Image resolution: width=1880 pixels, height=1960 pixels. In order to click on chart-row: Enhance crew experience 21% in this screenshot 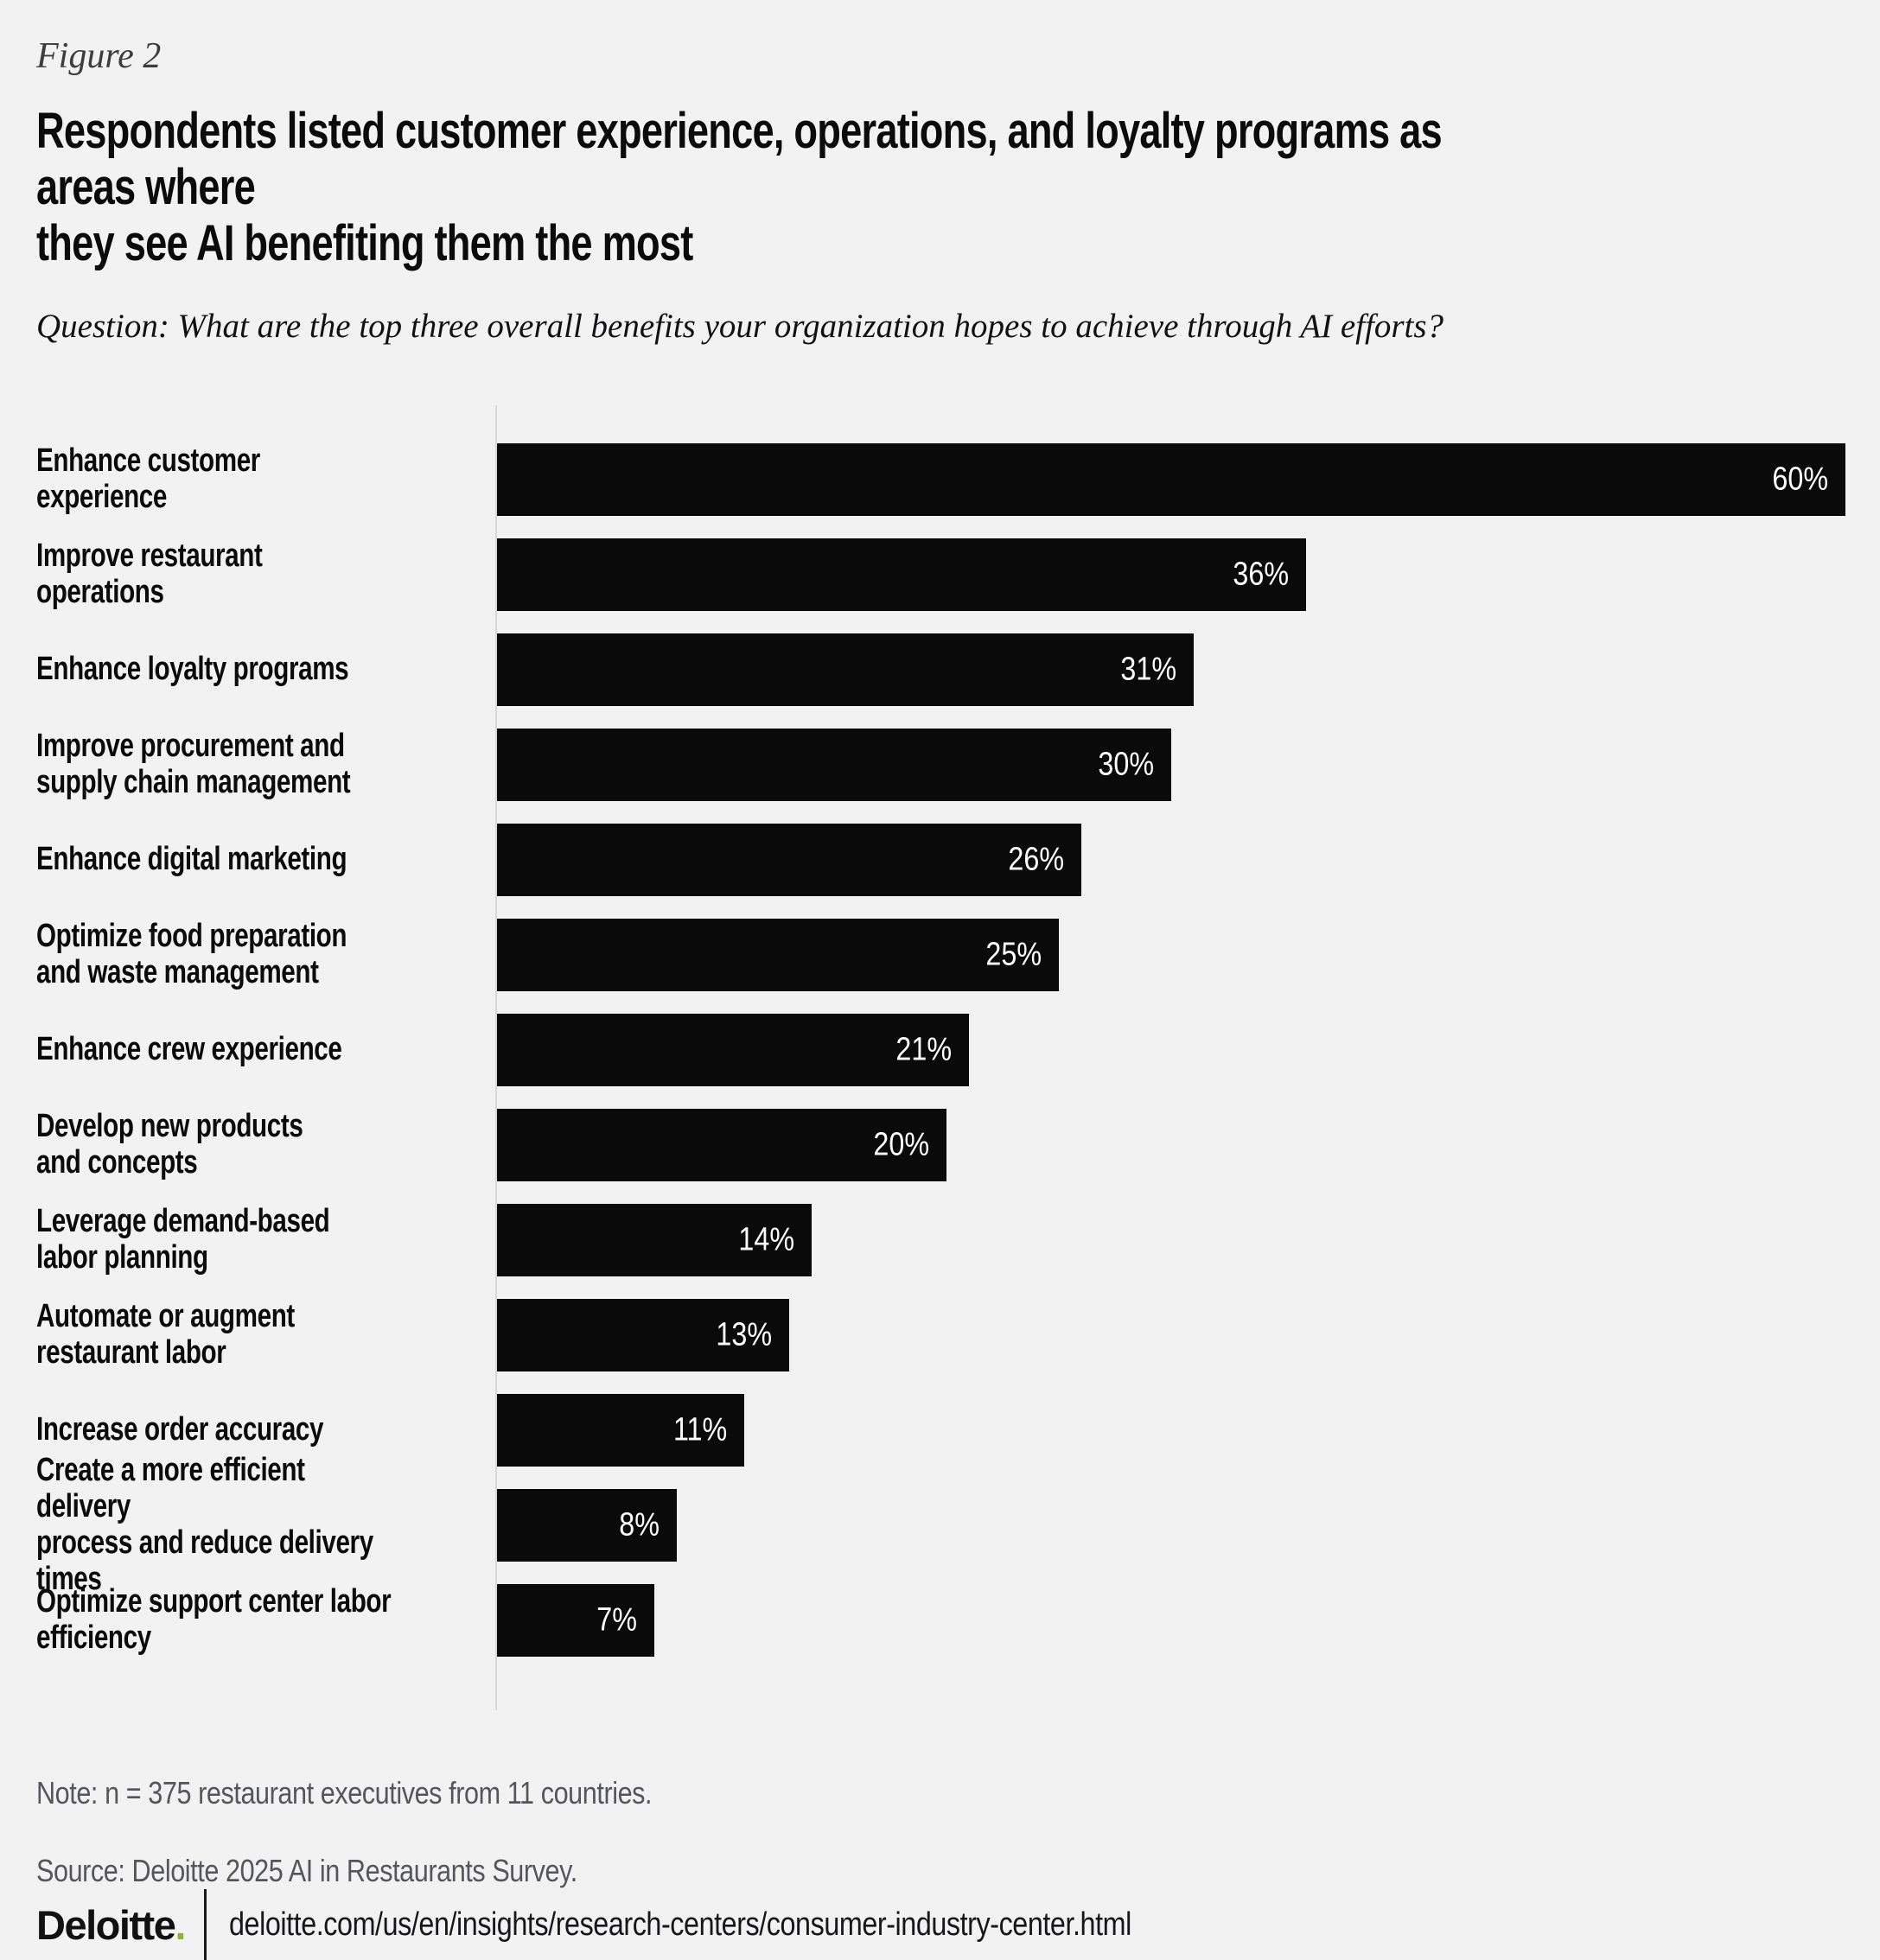, I will do `click(940, 1050)`.